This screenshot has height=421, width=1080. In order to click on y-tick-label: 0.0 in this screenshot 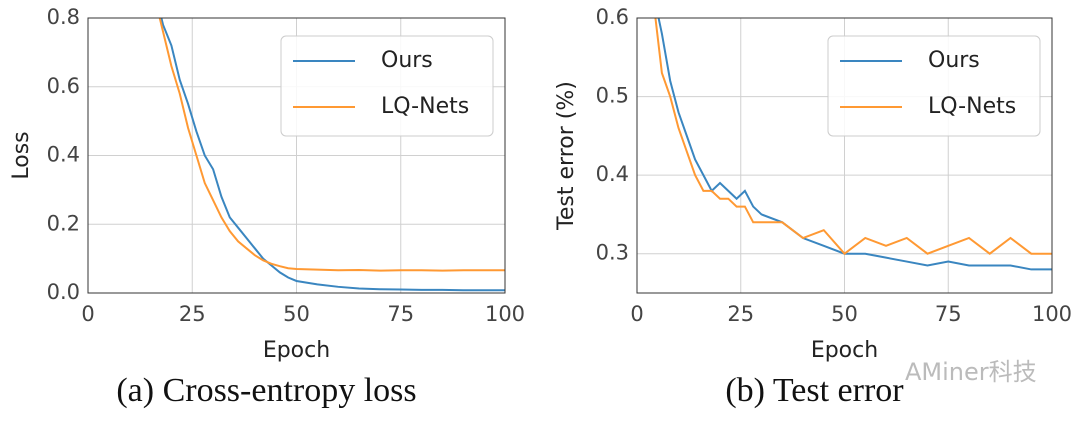, I will do `click(63, 292)`.